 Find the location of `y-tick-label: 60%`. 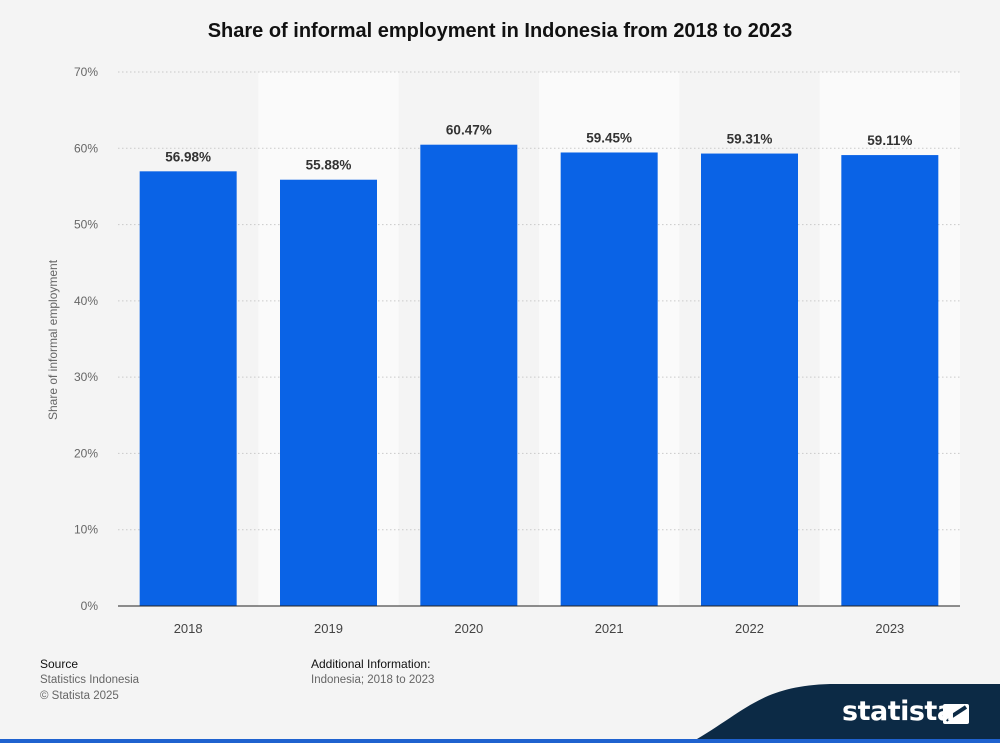

y-tick-label: 60% is located at coordinates (86, 148).